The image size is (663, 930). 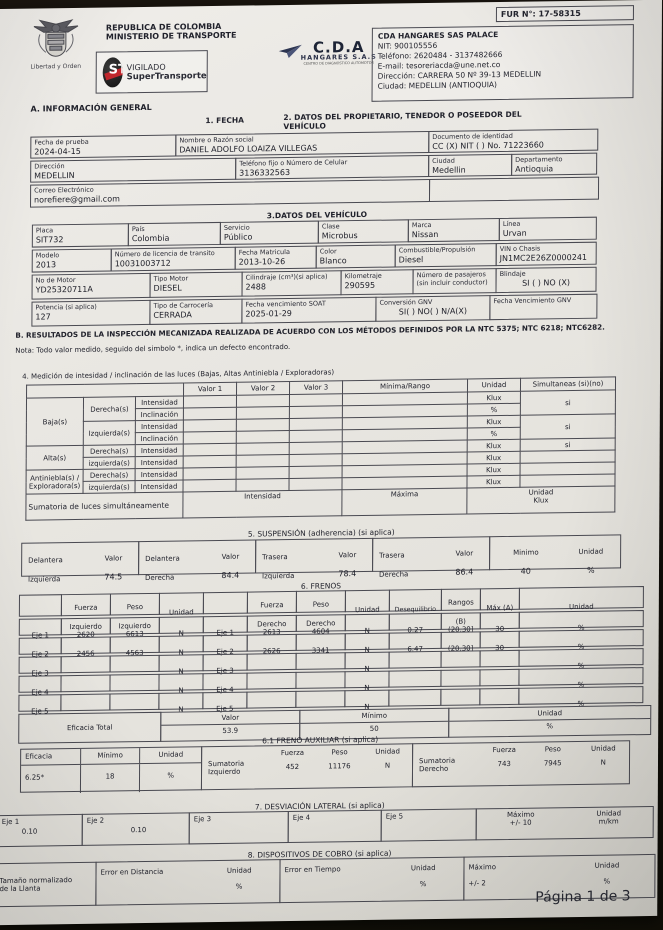 What do you see at coordinates (301, 817) in the screenshot?
I see `lateral-label: Eje 4` at bounding box center [301, 817].